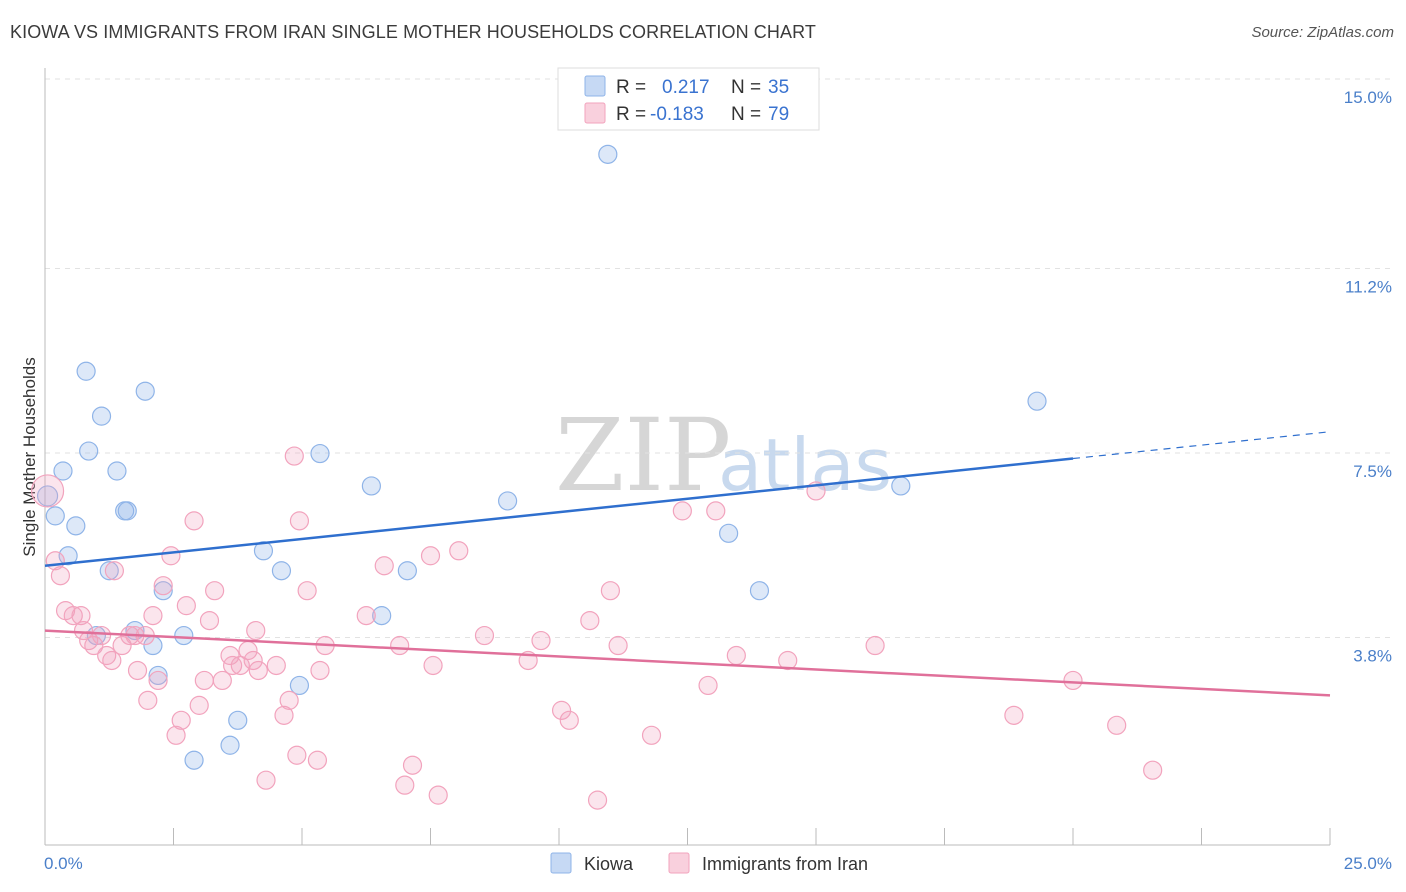 Image resolution: width=1406 pixels, height=892 pixels. What do you see at coordinates (805, 465) in the screenshot?
I see `watermark-atlas: atlas` at bounding box center [805, 465].